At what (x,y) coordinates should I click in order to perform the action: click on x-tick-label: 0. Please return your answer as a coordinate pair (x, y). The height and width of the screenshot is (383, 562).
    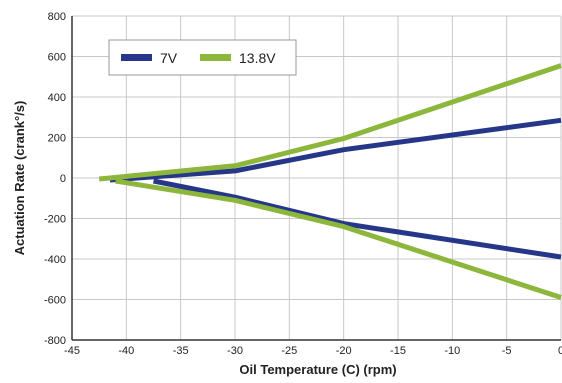
    Looking at the image, I should click on (560, 351).